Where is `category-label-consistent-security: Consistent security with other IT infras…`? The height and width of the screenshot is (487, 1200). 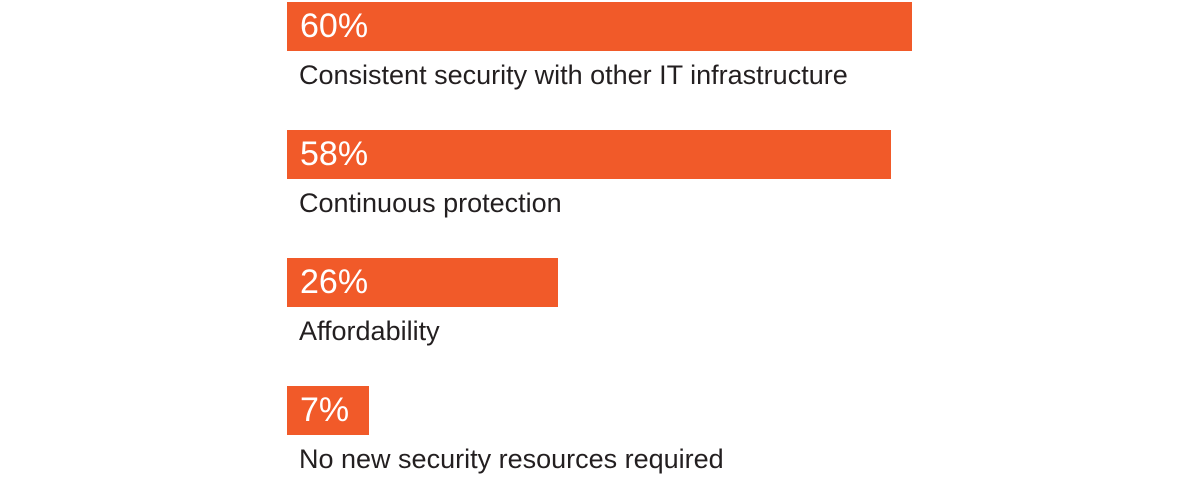 category-label-consistent-security: Consistent security with other IT infras… is located at coordinates (573, 75).